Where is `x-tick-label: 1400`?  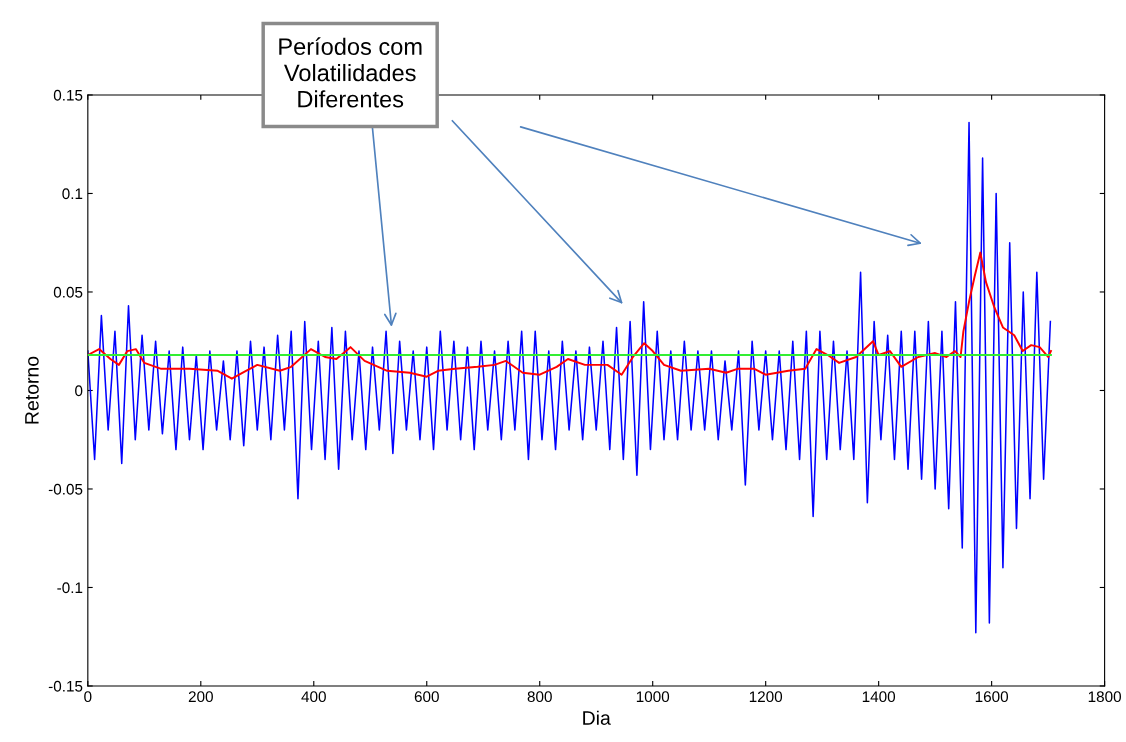
x-tick-label: 1400 is located at coordinates (879, 697).